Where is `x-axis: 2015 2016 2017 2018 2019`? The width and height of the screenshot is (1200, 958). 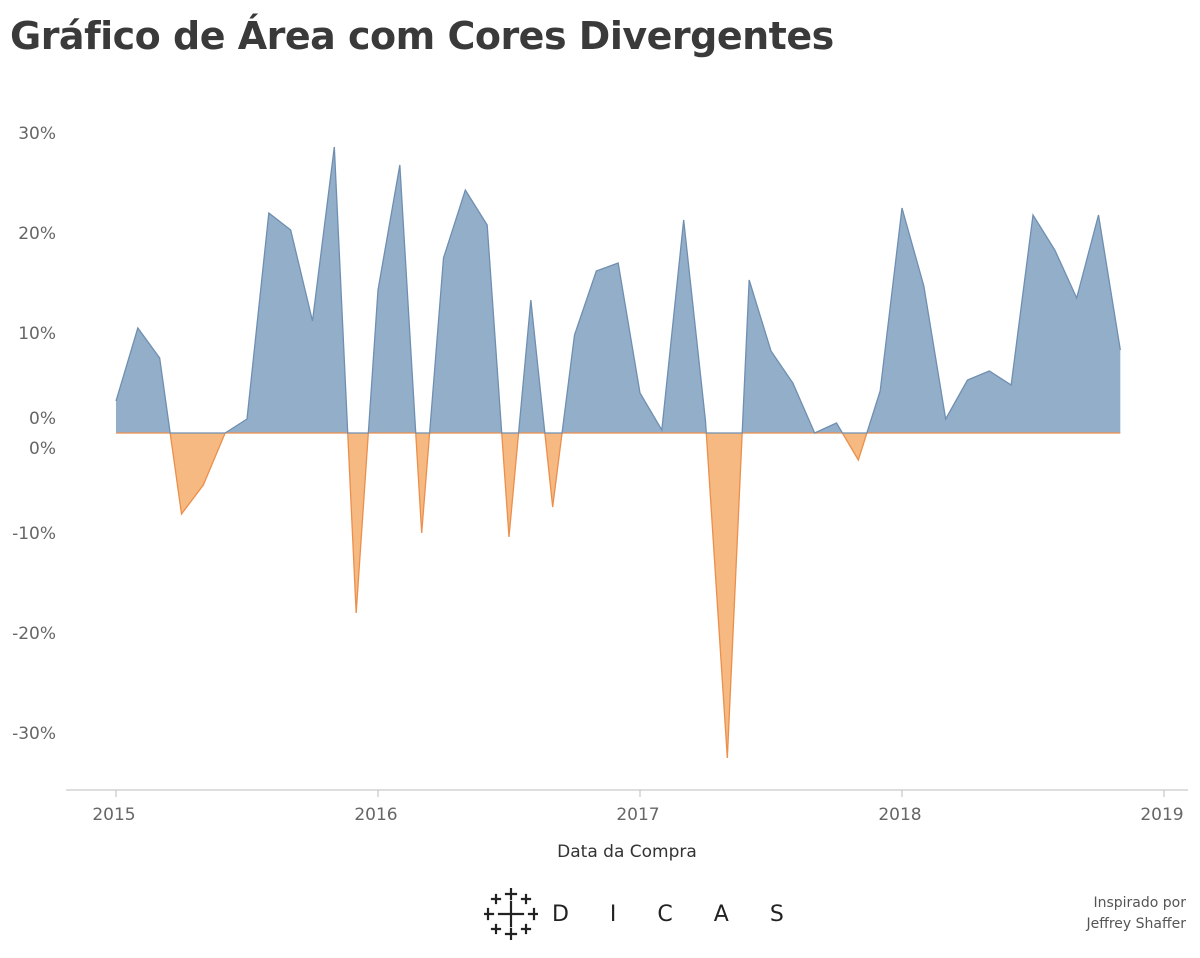
x-axis: 2015 2016 2017 2018 2019 is located at coordinates (627, 807).